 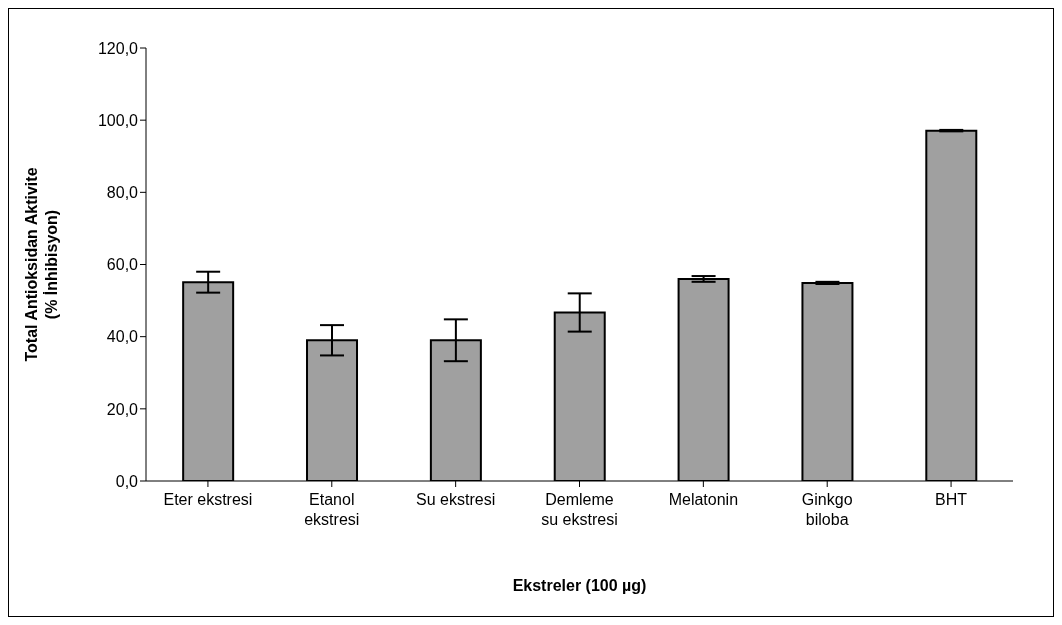 What do you see at coordinates (579, 585) in the screenshot?
I see `x-axis-title: Ekstreler (100 µg)` at bounding box center [579, 585].